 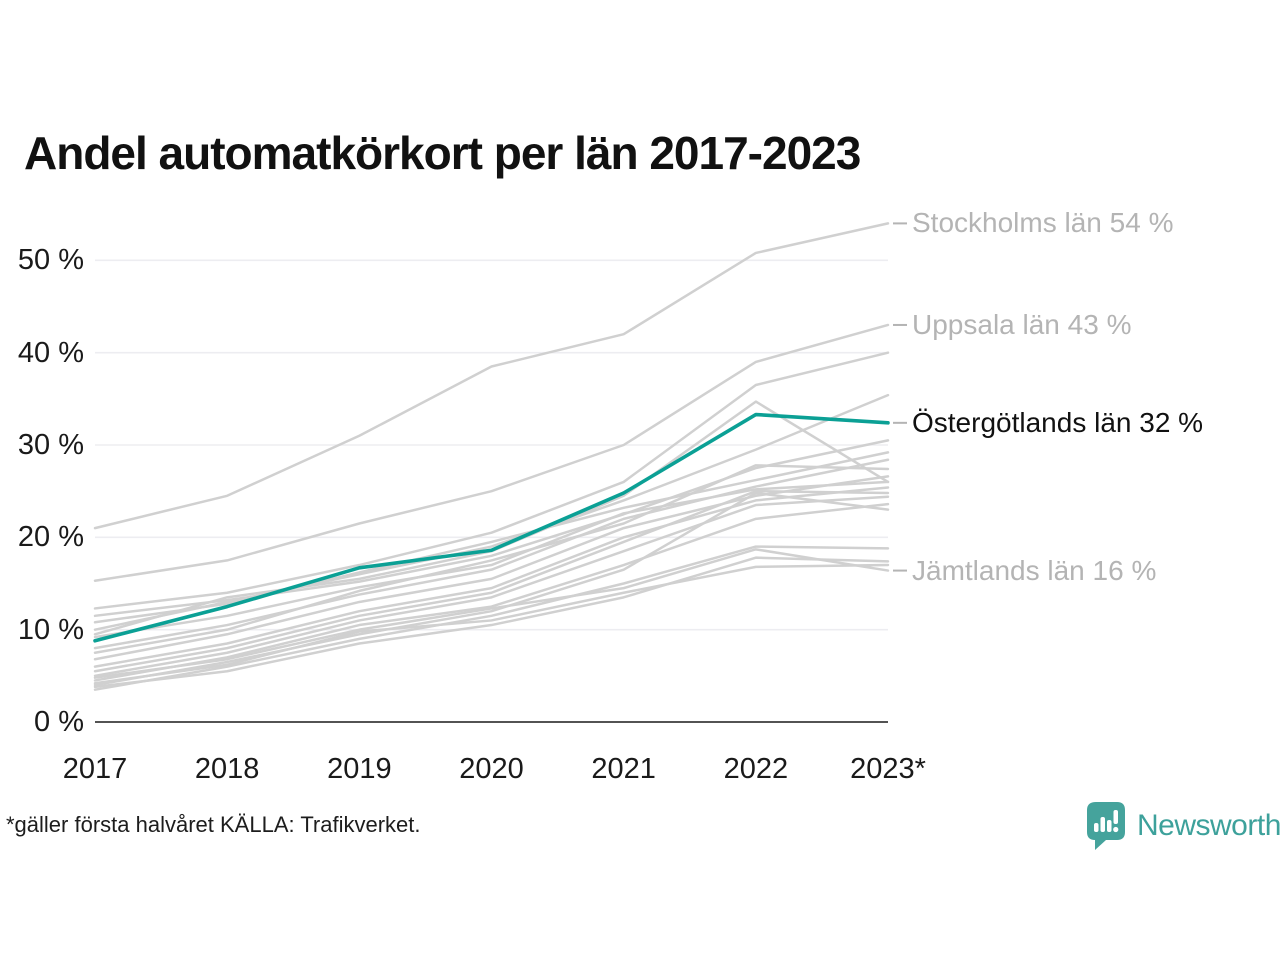 I want to click on newsworthy-logo: Newsworthy, so click(x=1182, y=826).